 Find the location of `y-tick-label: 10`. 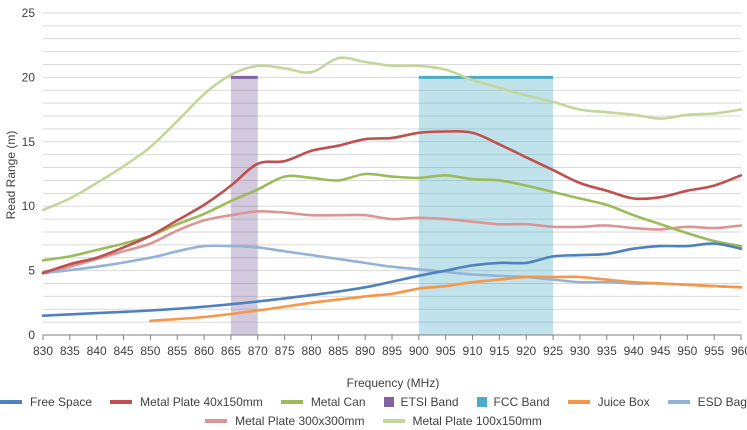

y-tick-label: 10 is located at coordinates (29, 206).